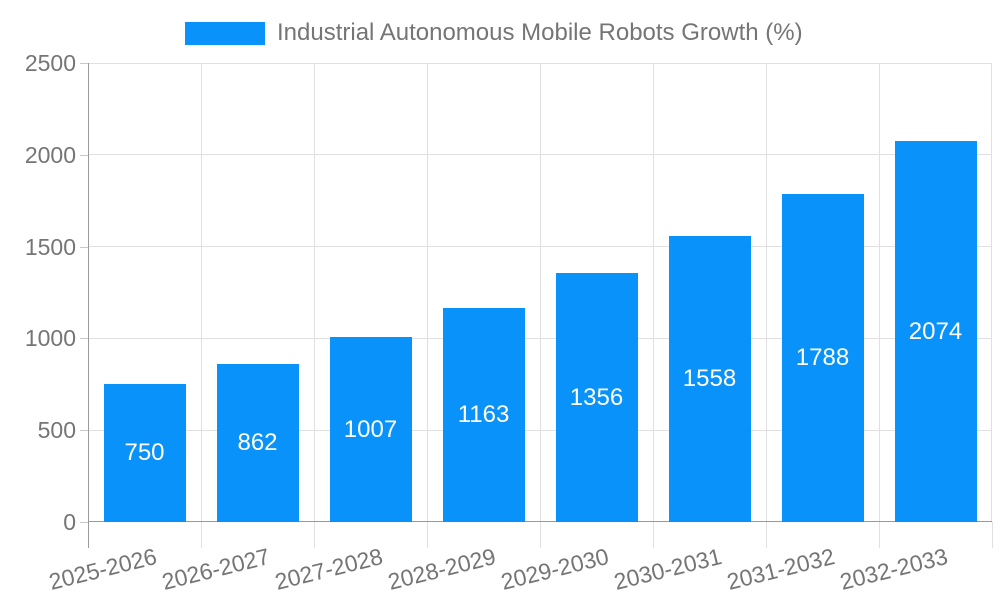 The width and height of the screenshot is (1000, 600). Describe the element at coordinates (50, 246) in the screenshot. I see `y-axis-tick-label: 1500` at that location.